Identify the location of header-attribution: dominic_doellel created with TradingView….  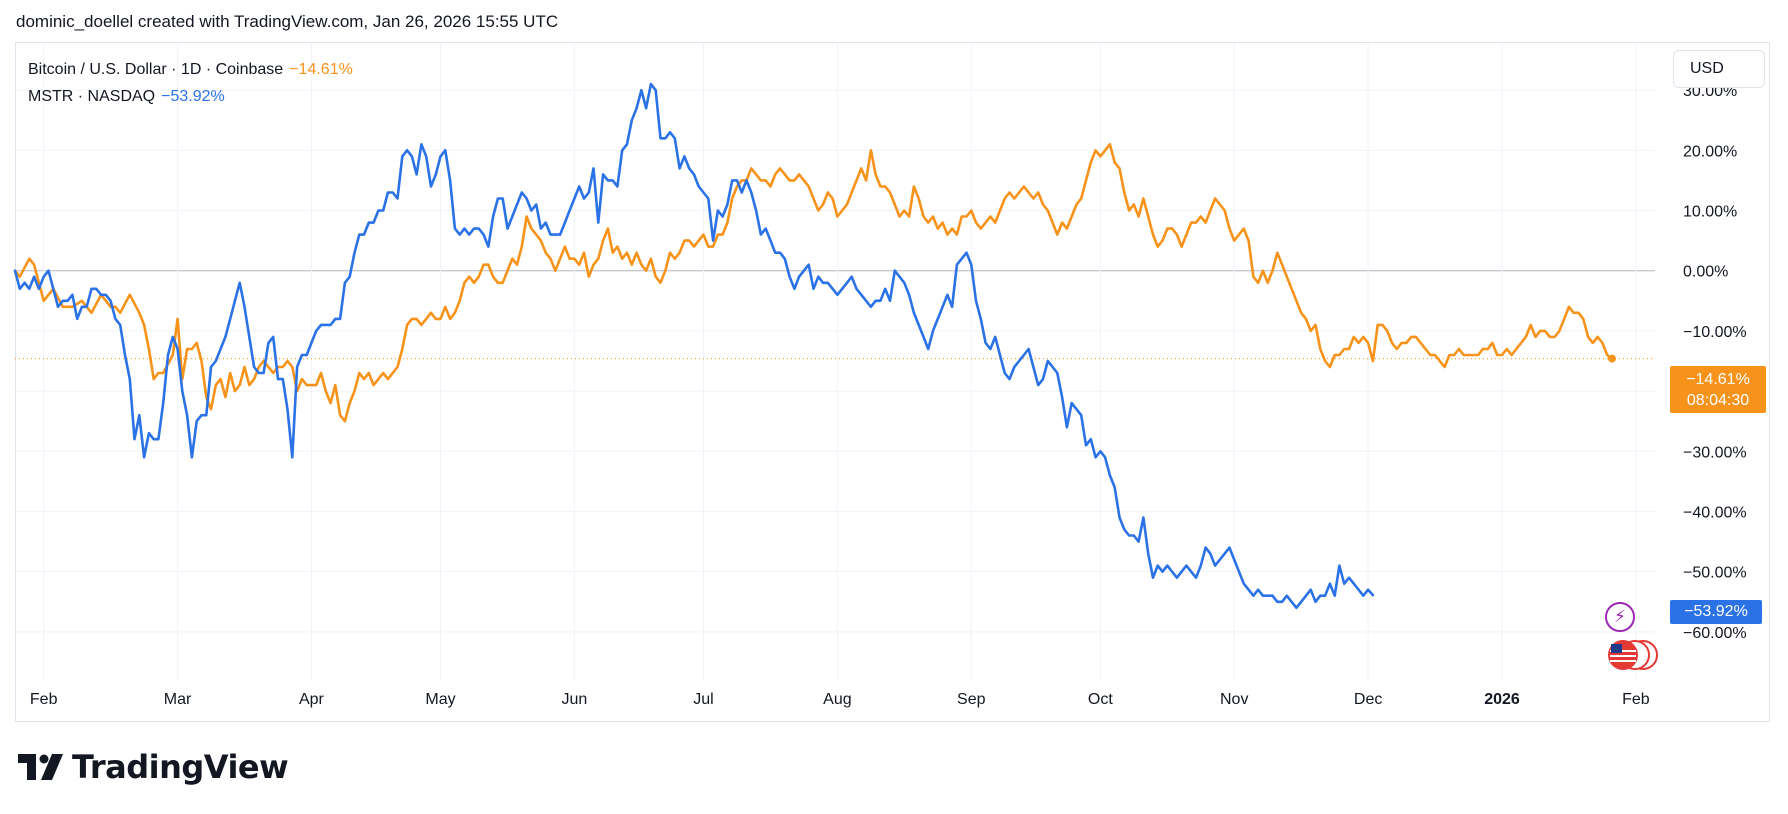
(287, 21).